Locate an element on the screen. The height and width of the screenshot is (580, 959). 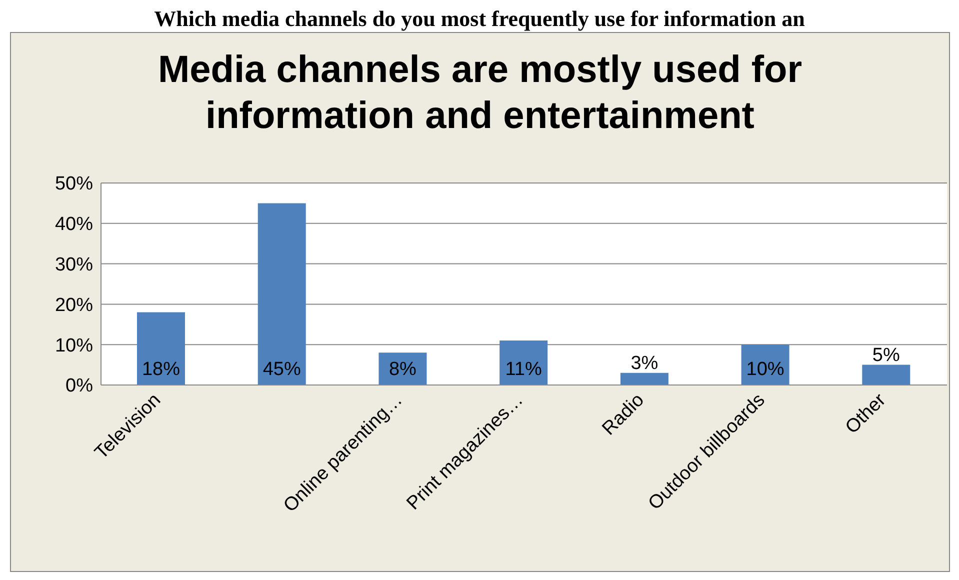
data-label: 5% is located at coordinates (886, 355).